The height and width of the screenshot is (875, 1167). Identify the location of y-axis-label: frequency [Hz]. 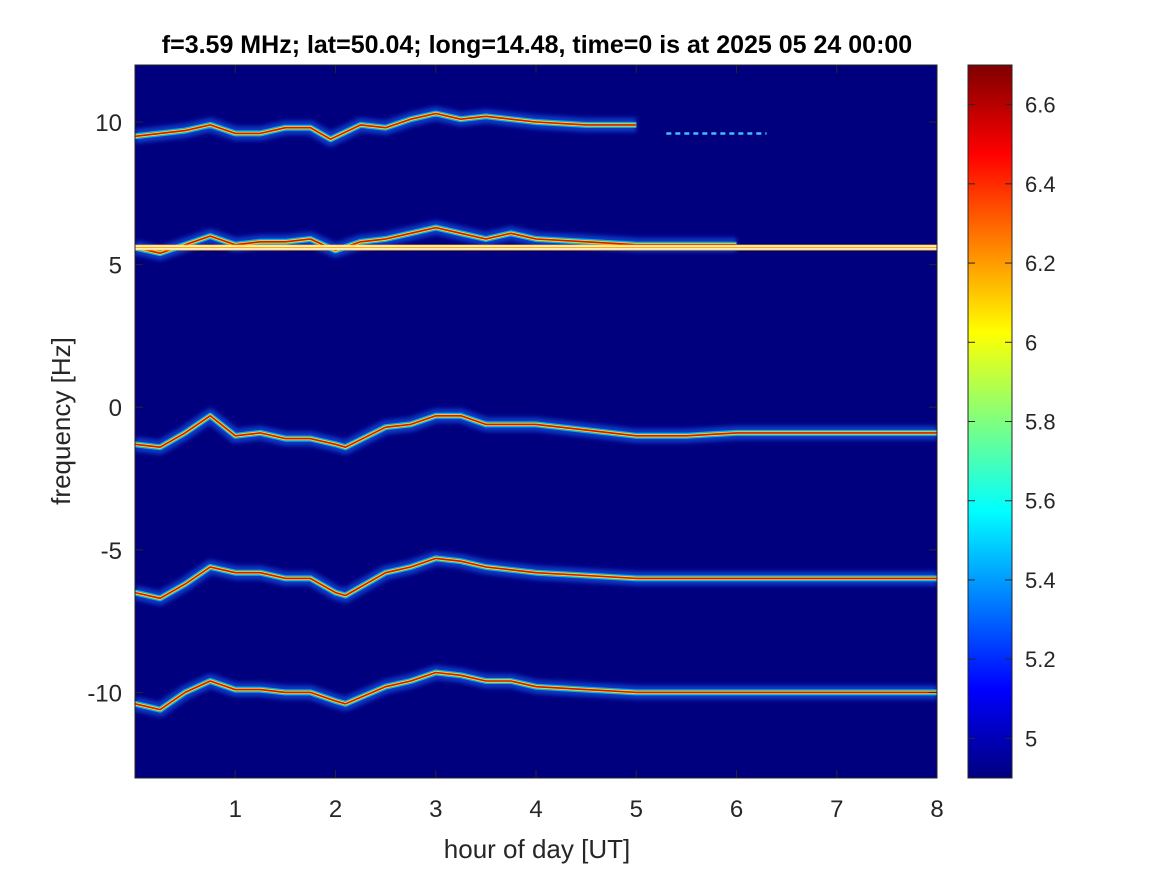
(61, 421).